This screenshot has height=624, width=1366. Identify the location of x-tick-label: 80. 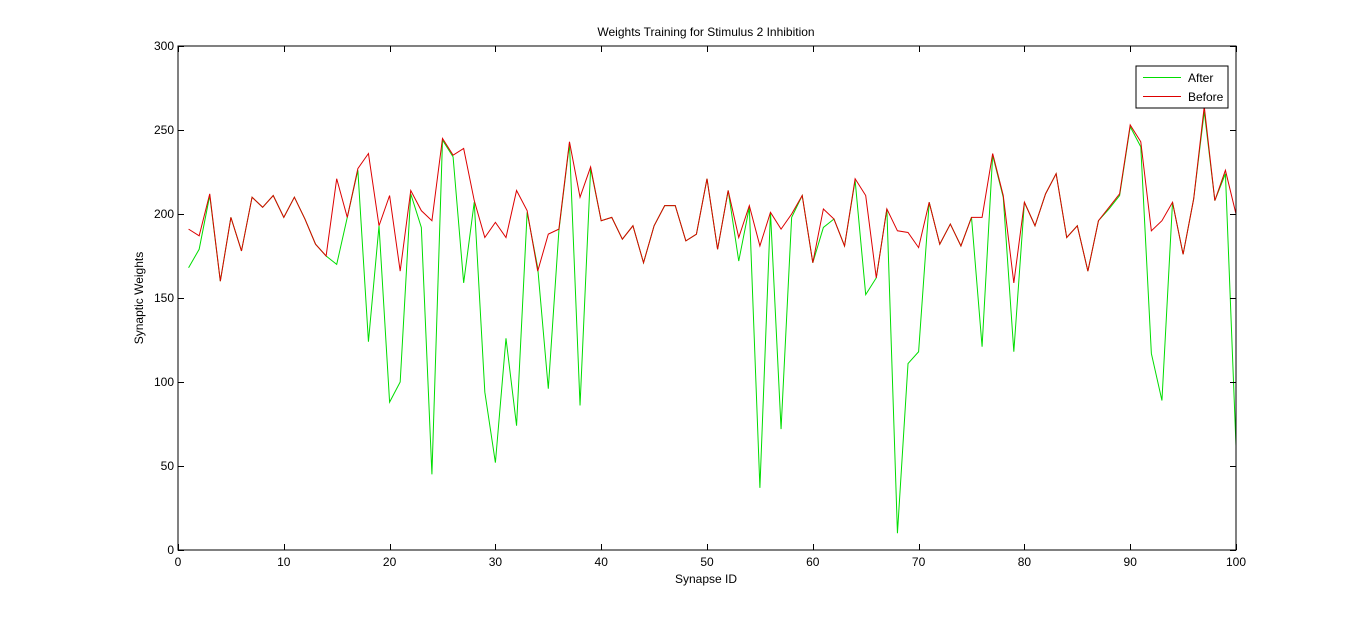
(1025, 562).